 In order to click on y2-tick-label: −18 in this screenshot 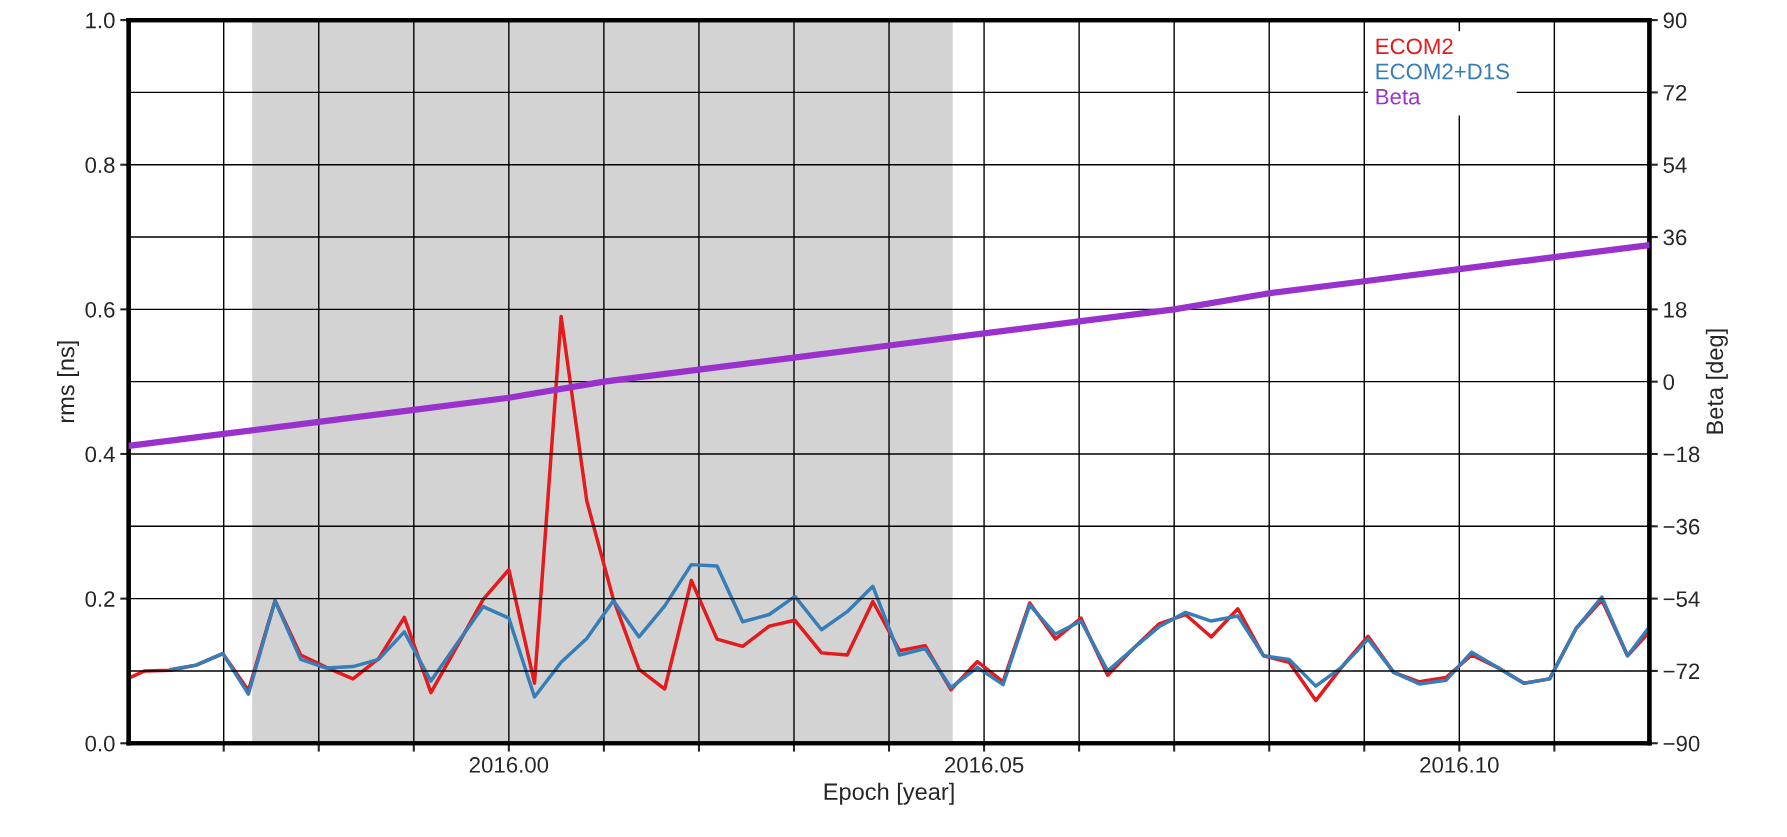, I will do `click(1681, 454)`.